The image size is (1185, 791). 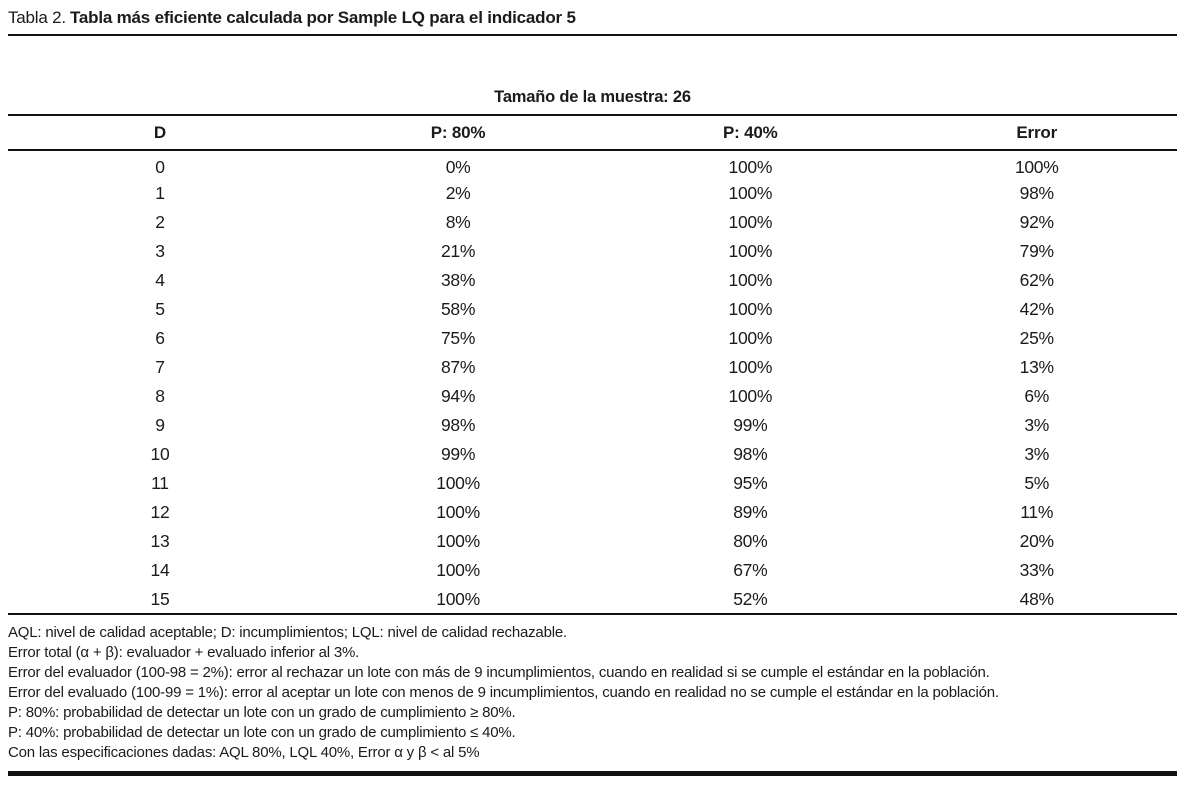 What do you see at coordinates (592, 164) in the screenshot?
I see `table-row: 0 0% 100% 100%` at bounding box center [592, 164].